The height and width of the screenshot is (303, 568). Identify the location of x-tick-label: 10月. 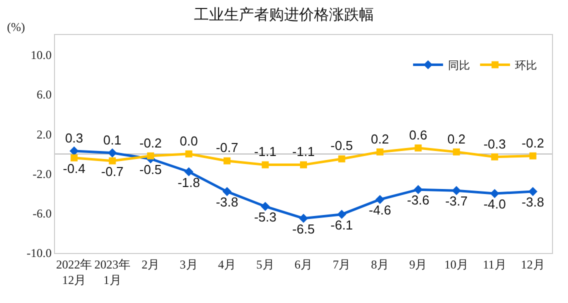
(456, 264).